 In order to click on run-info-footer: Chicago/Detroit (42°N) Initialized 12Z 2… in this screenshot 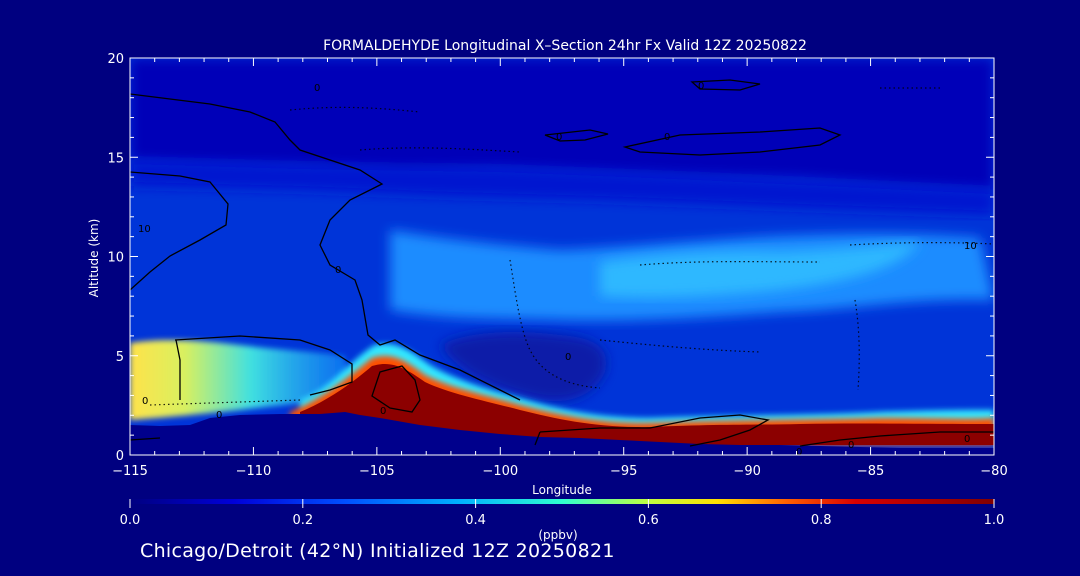, I will do `click(377, 551)`.